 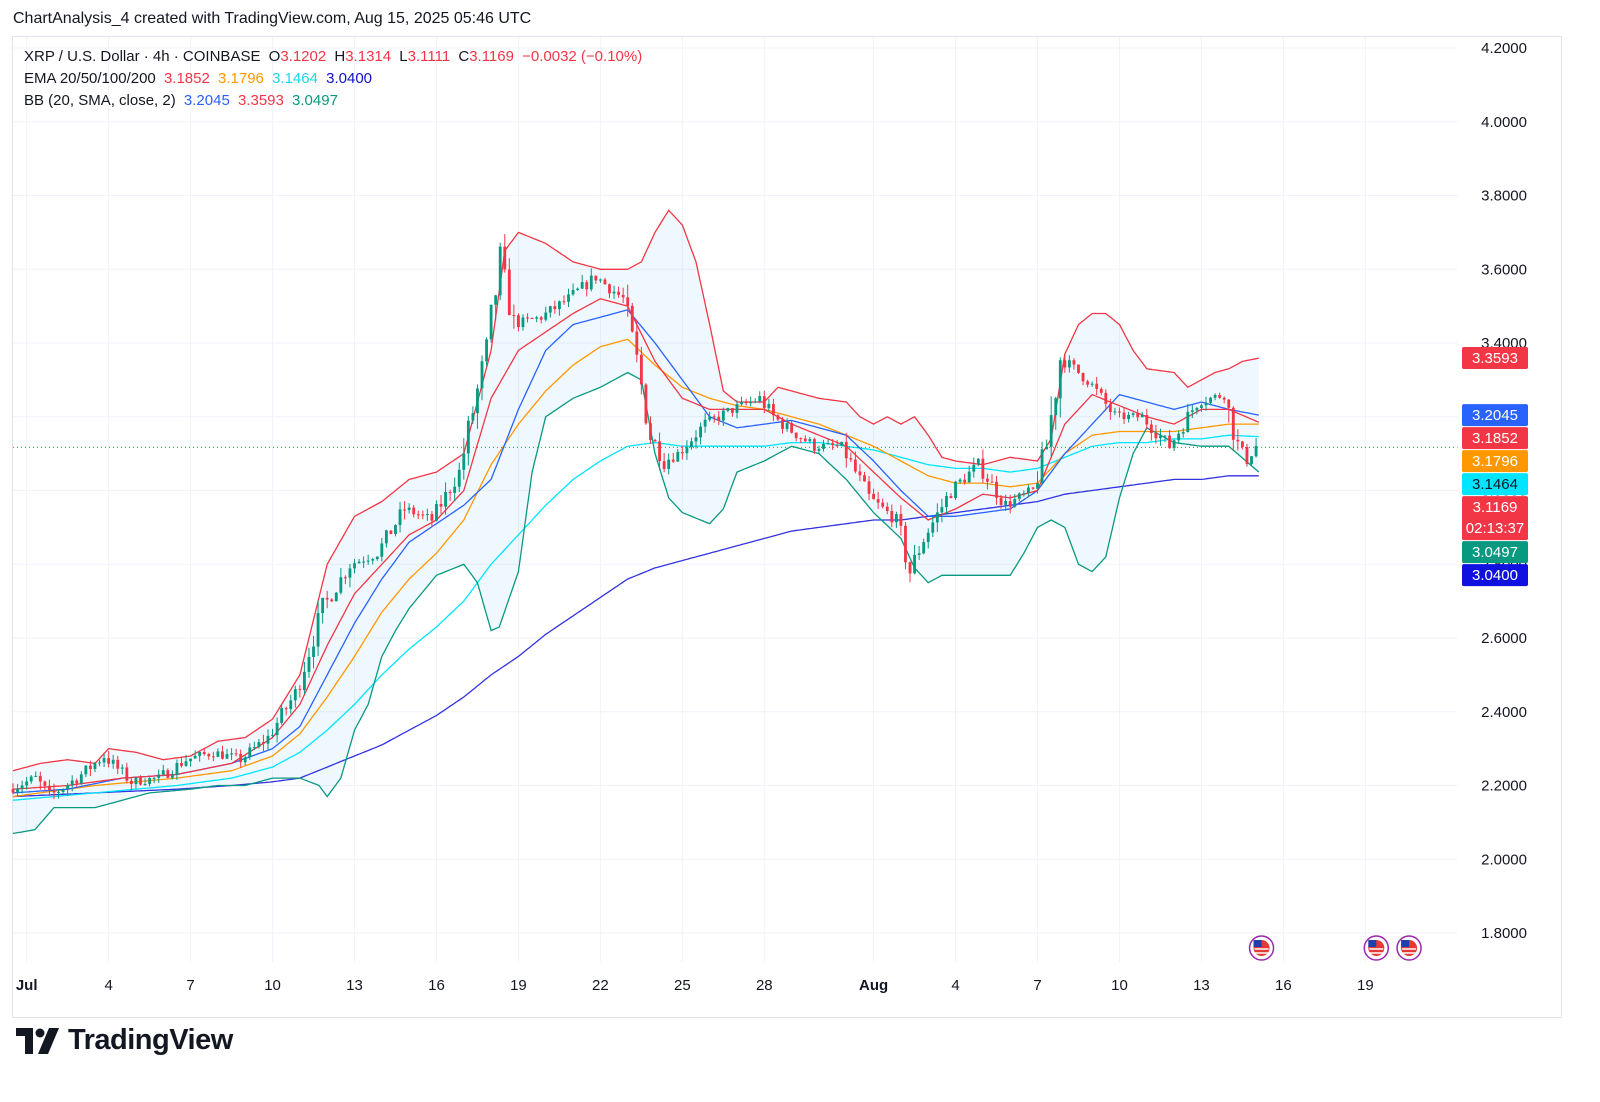 What do you see at coordinates (315, 100) in the screenshot?
I see `bb-lower-value: 3.0497` at bounding box center [315, 100].